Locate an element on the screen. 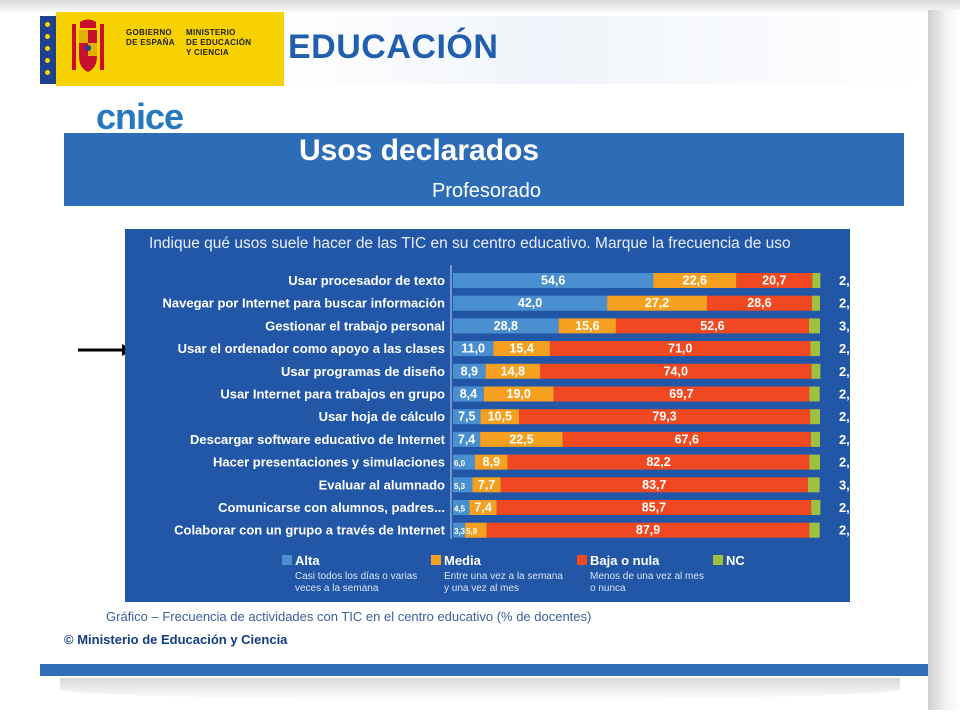 Image resolution: width=960 pixels, height=720 pixels. slide-title: Usos declarados is located at coordinates (419, 150).